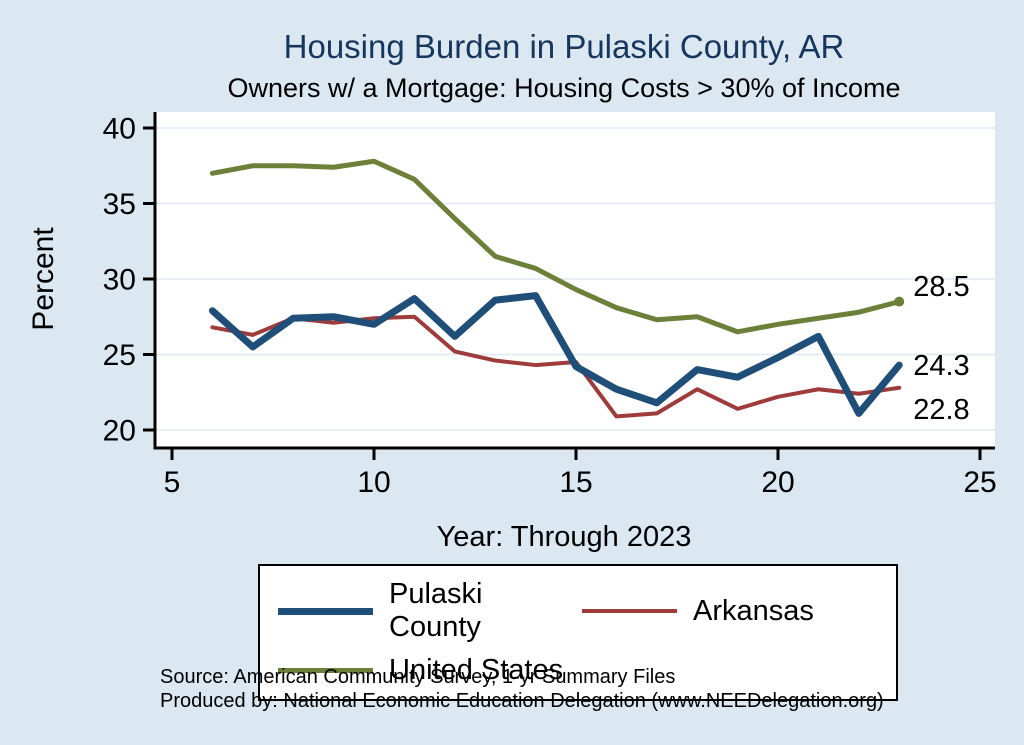  I want to click on y-tick-label: 25, so click(119, 355).